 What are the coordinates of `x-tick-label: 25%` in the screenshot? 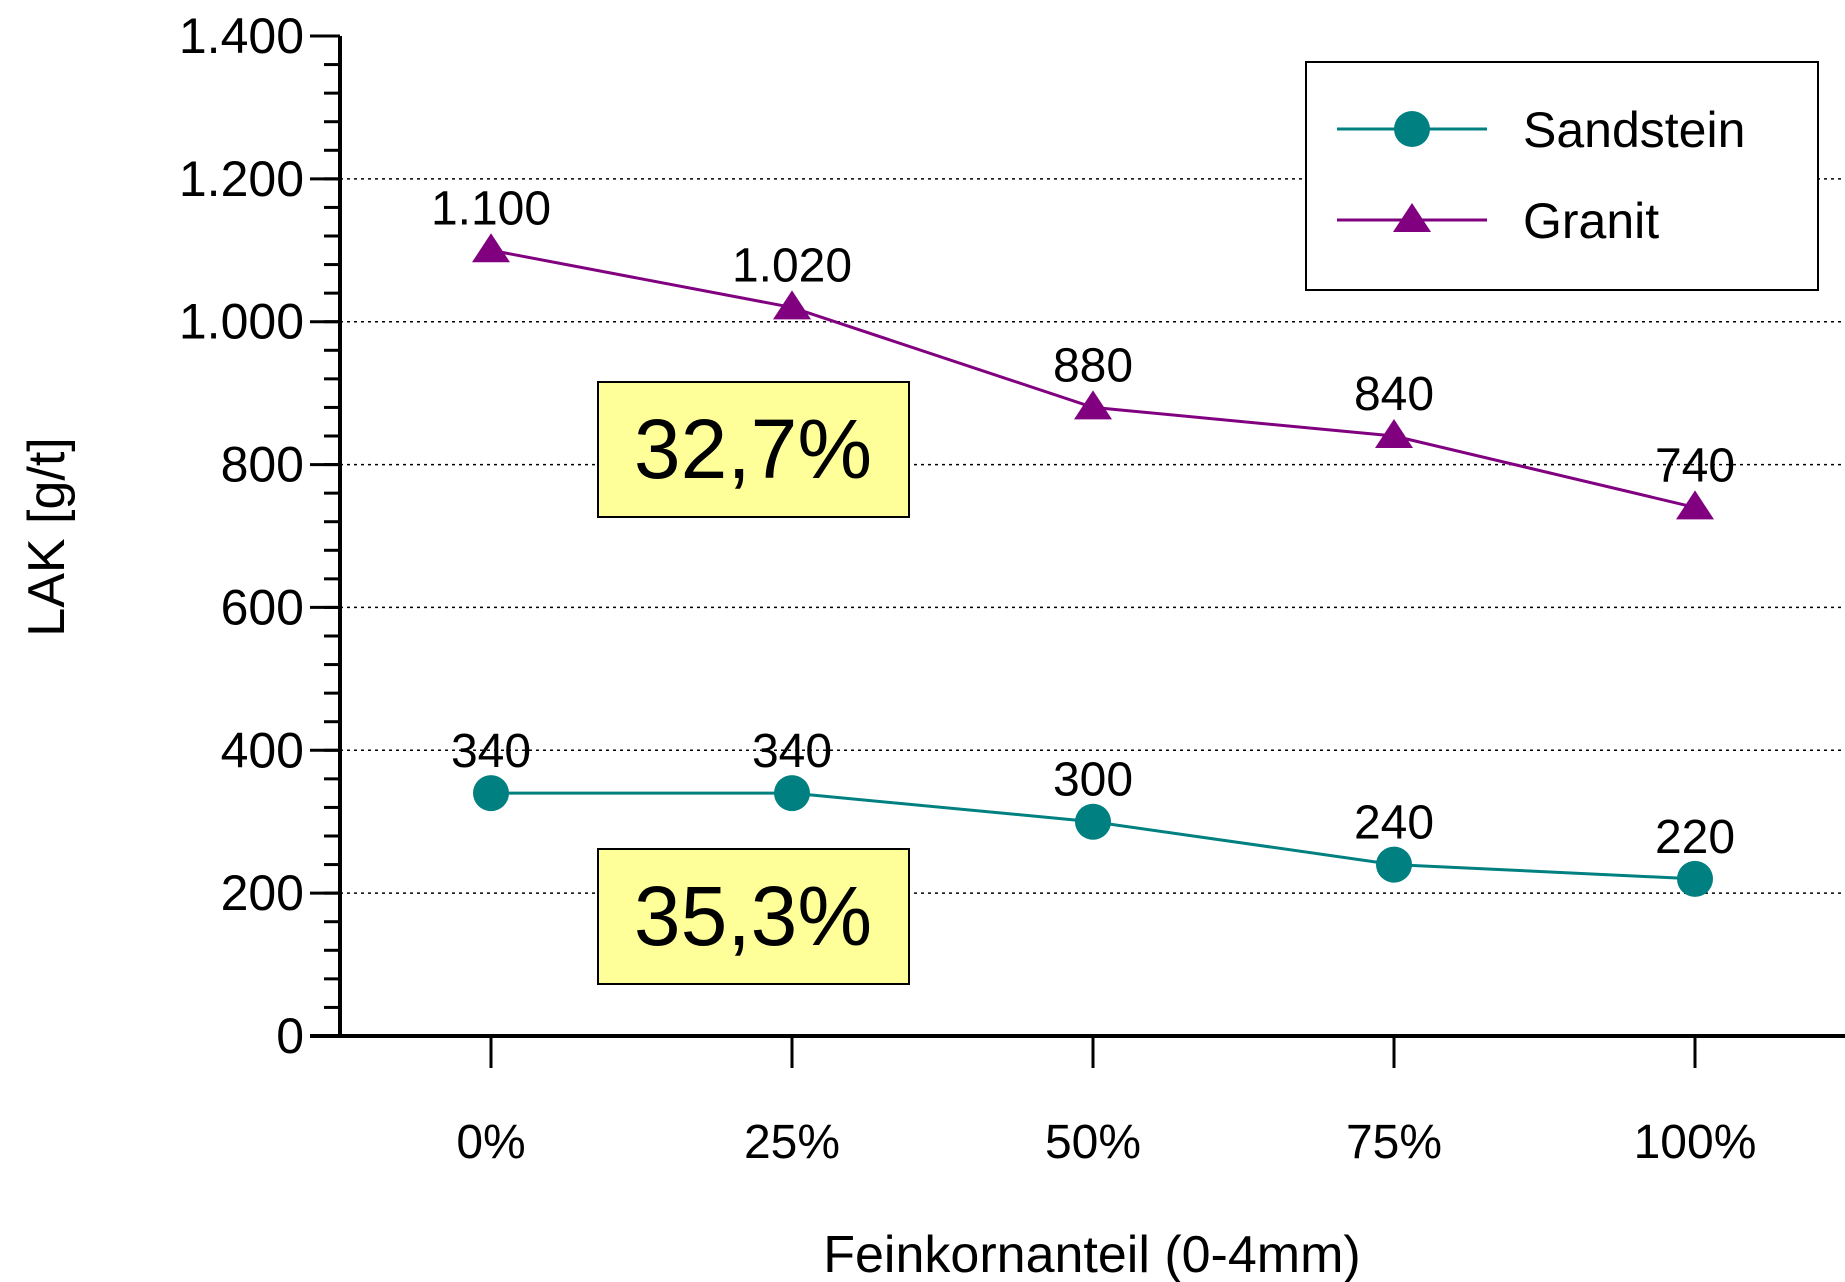 It's located at (792, 1142).